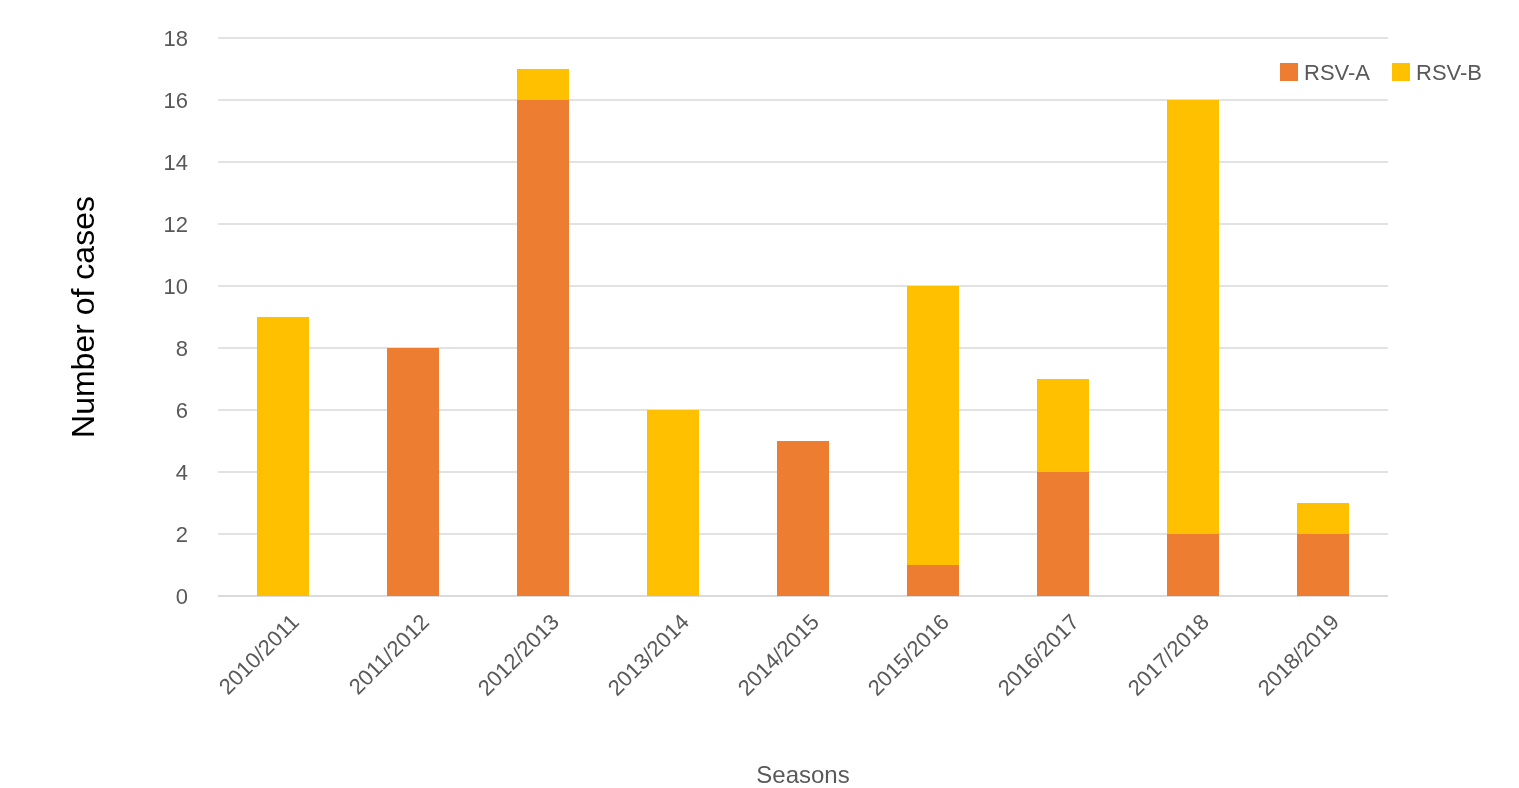  Describe the element at coordinates (175, 162) in the screenshot. I see `y-tick-label: 14` at that location.